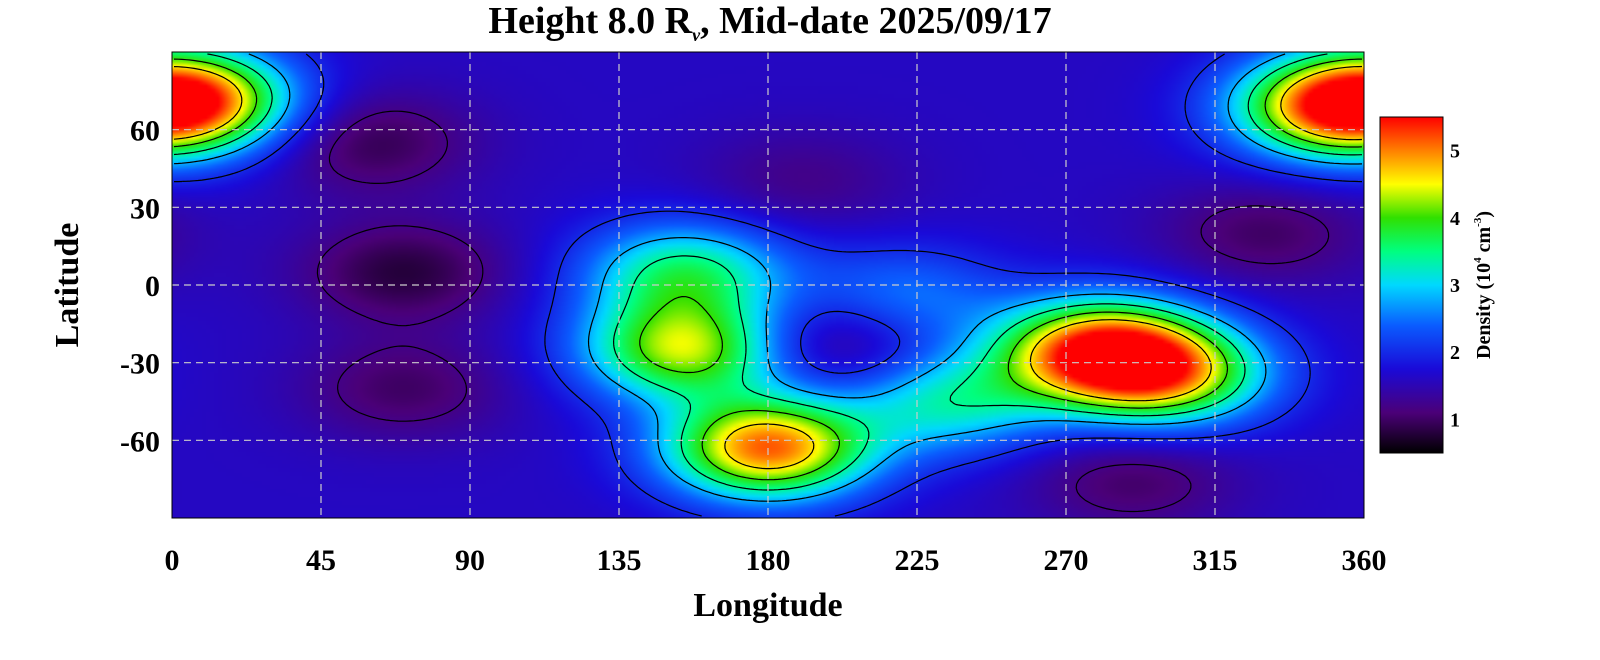 The width and height of the screenshot is (1600, 660). I want to click on x-tick-label: 315, so click(1215, 560).